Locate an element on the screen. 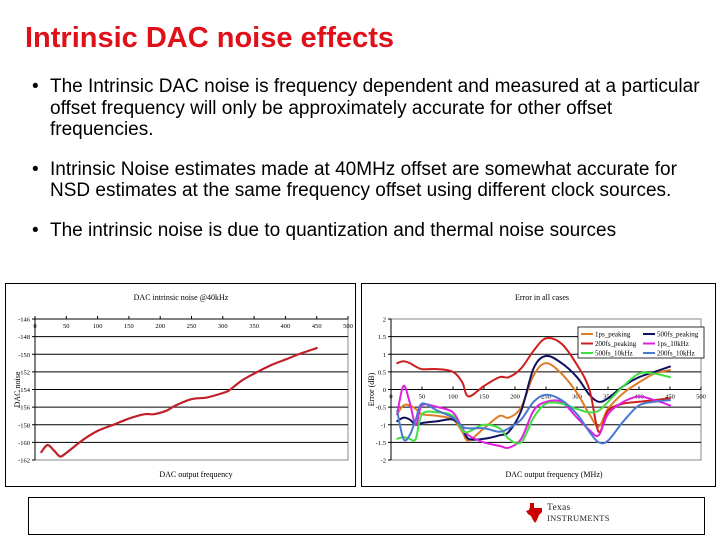  legend-entry: 200fs_peaking is located at coordinates (616, 344).